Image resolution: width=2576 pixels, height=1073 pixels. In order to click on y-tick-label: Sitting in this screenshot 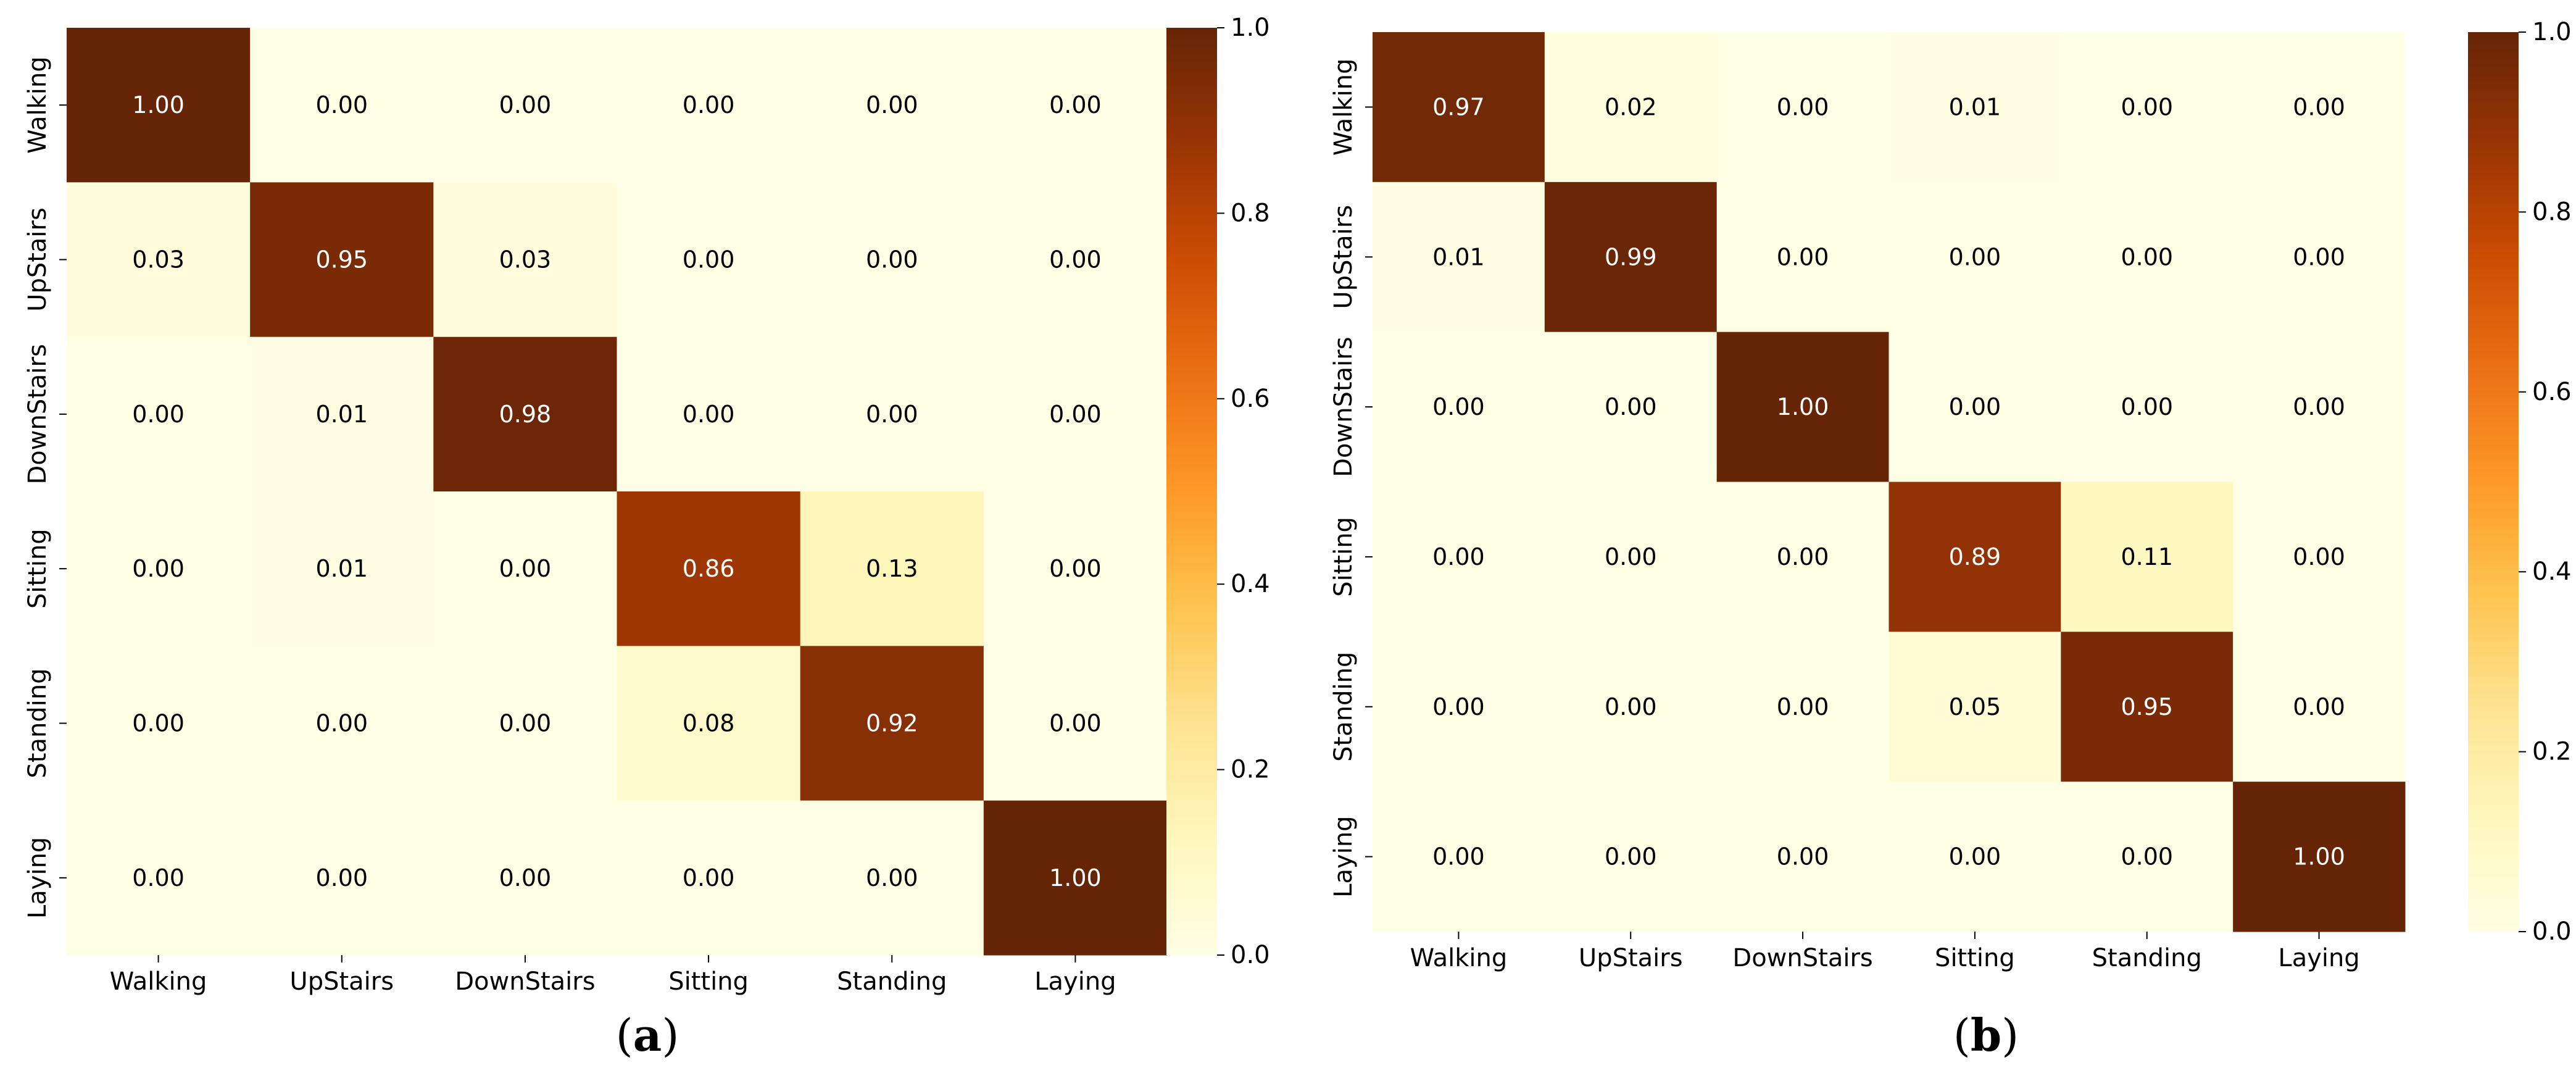, I will do `click(37, 568)`.